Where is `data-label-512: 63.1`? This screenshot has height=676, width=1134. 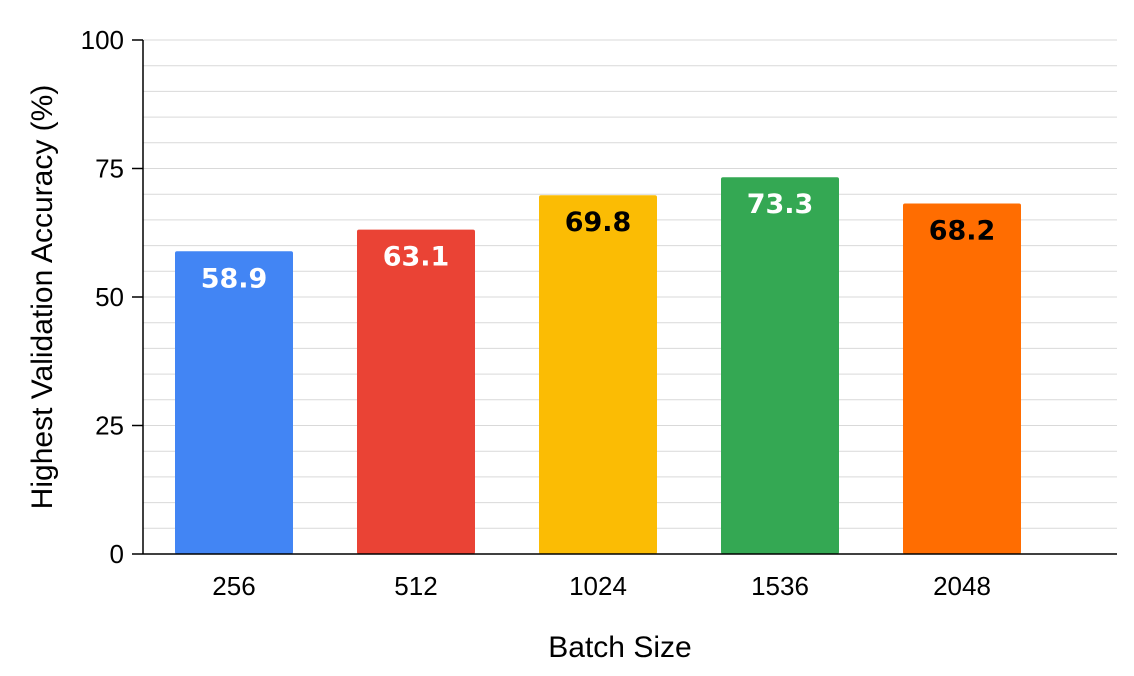 data-label-512: 63.1 is located at coordinates (416, 257).